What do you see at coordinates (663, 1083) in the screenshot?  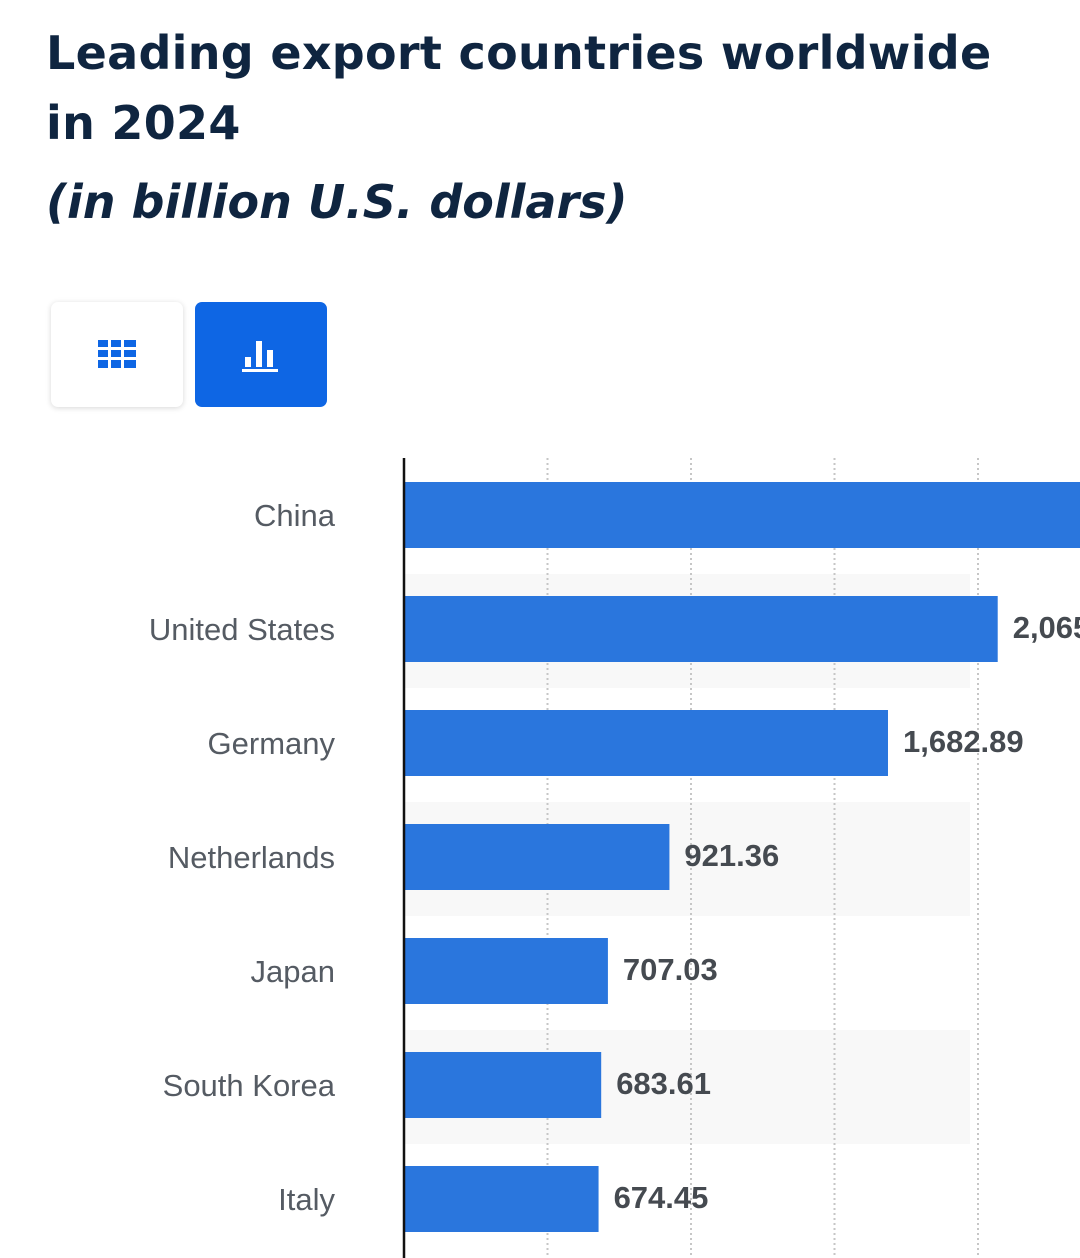 I see `value-label: 683.61` at bounding box center [663, 1083].